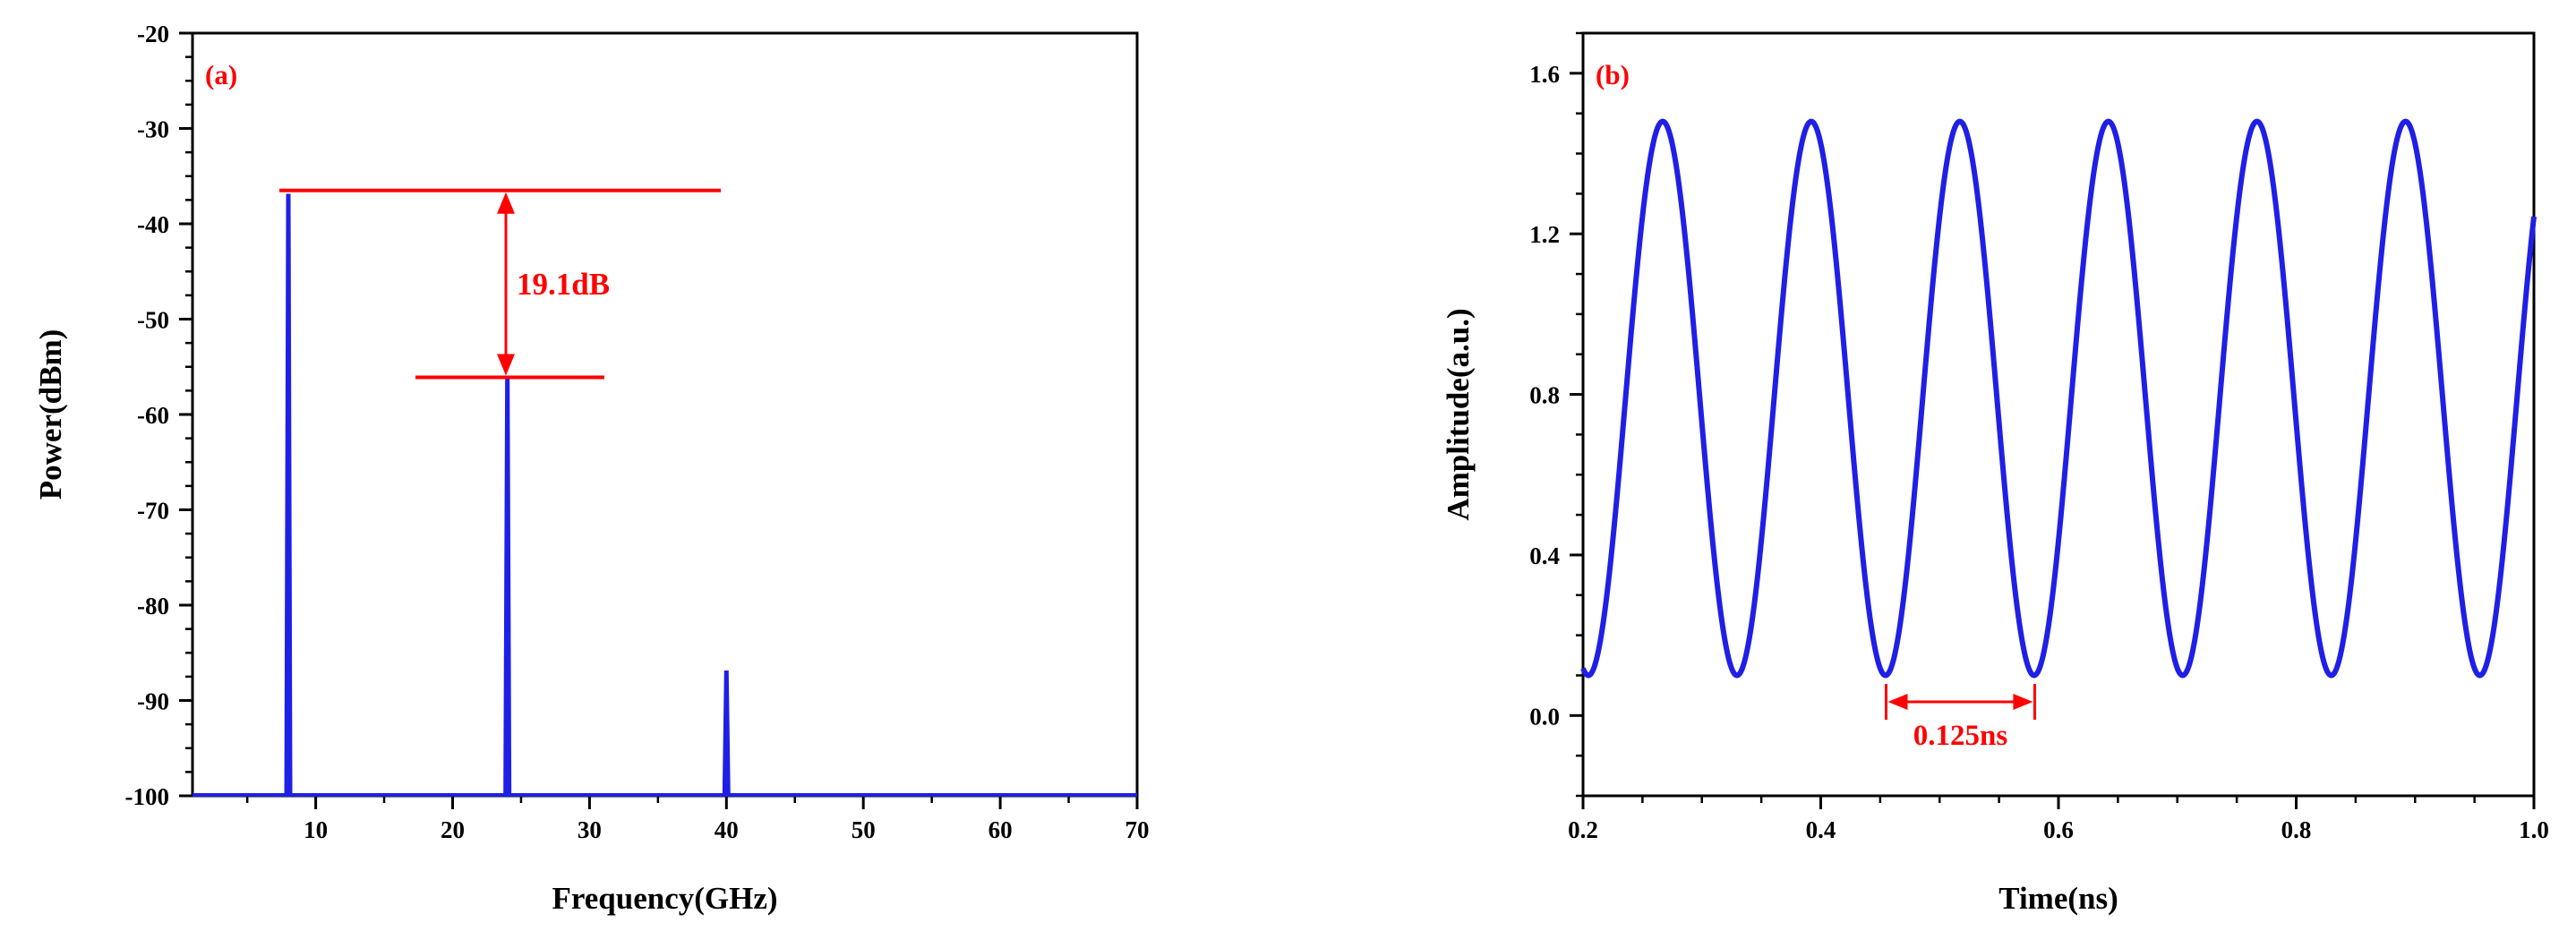  What do you see at coordinates (2023, 702) in the screenshot?
I see `arrow-head-right` at bounding box center [2023, 702].